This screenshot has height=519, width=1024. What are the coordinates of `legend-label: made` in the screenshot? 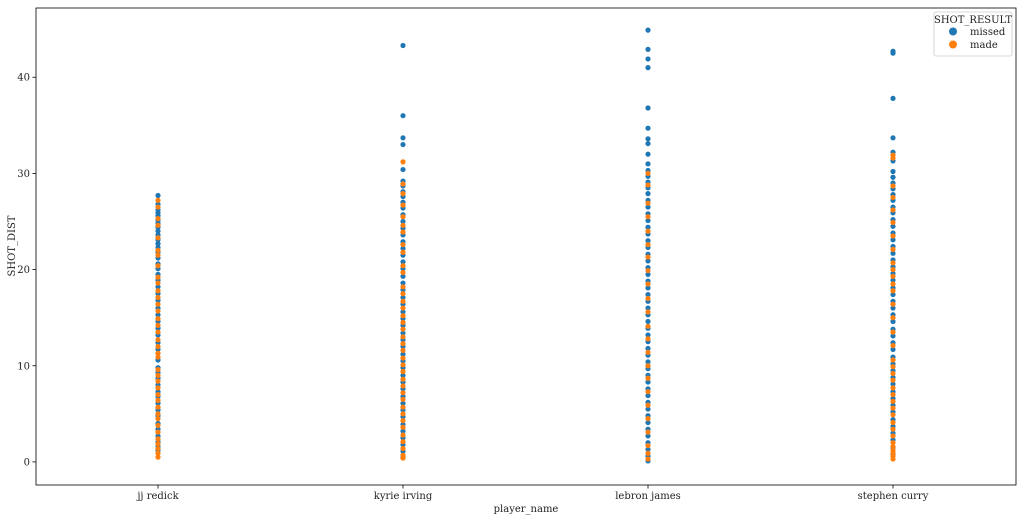 It's located at (984, 45).